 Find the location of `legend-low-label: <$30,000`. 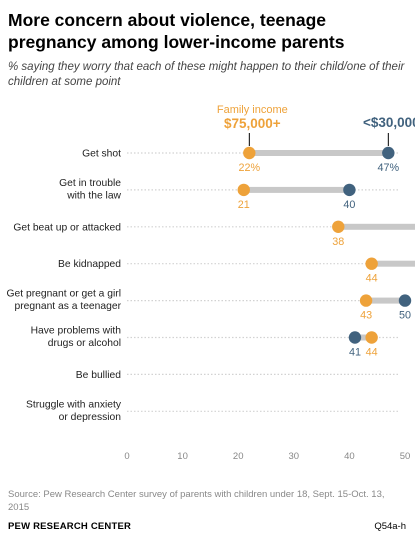

legend-low-label: <$30,000 is located at coordinates (389, 122).